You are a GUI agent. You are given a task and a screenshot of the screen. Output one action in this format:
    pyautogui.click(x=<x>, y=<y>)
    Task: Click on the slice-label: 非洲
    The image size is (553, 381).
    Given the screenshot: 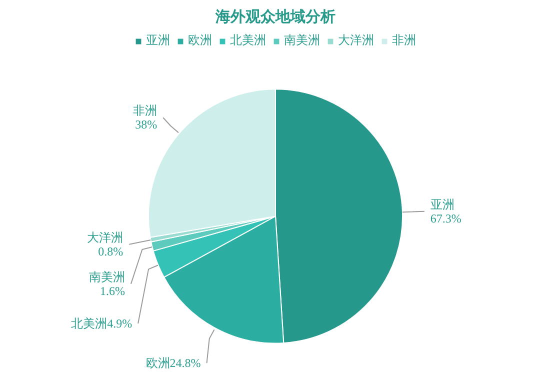 What is the action you would take?
    pyautogui.click(x=145, y=111)
    